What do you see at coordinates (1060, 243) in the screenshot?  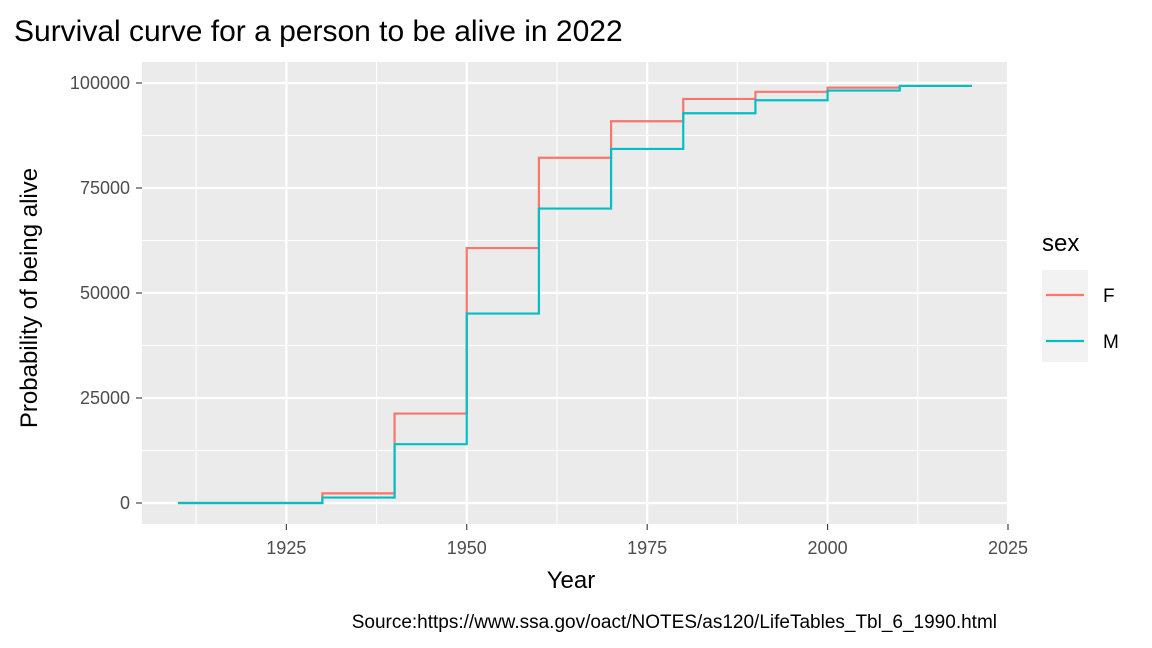 I see `legend-title: sex` at bounding box center [1060, 243].